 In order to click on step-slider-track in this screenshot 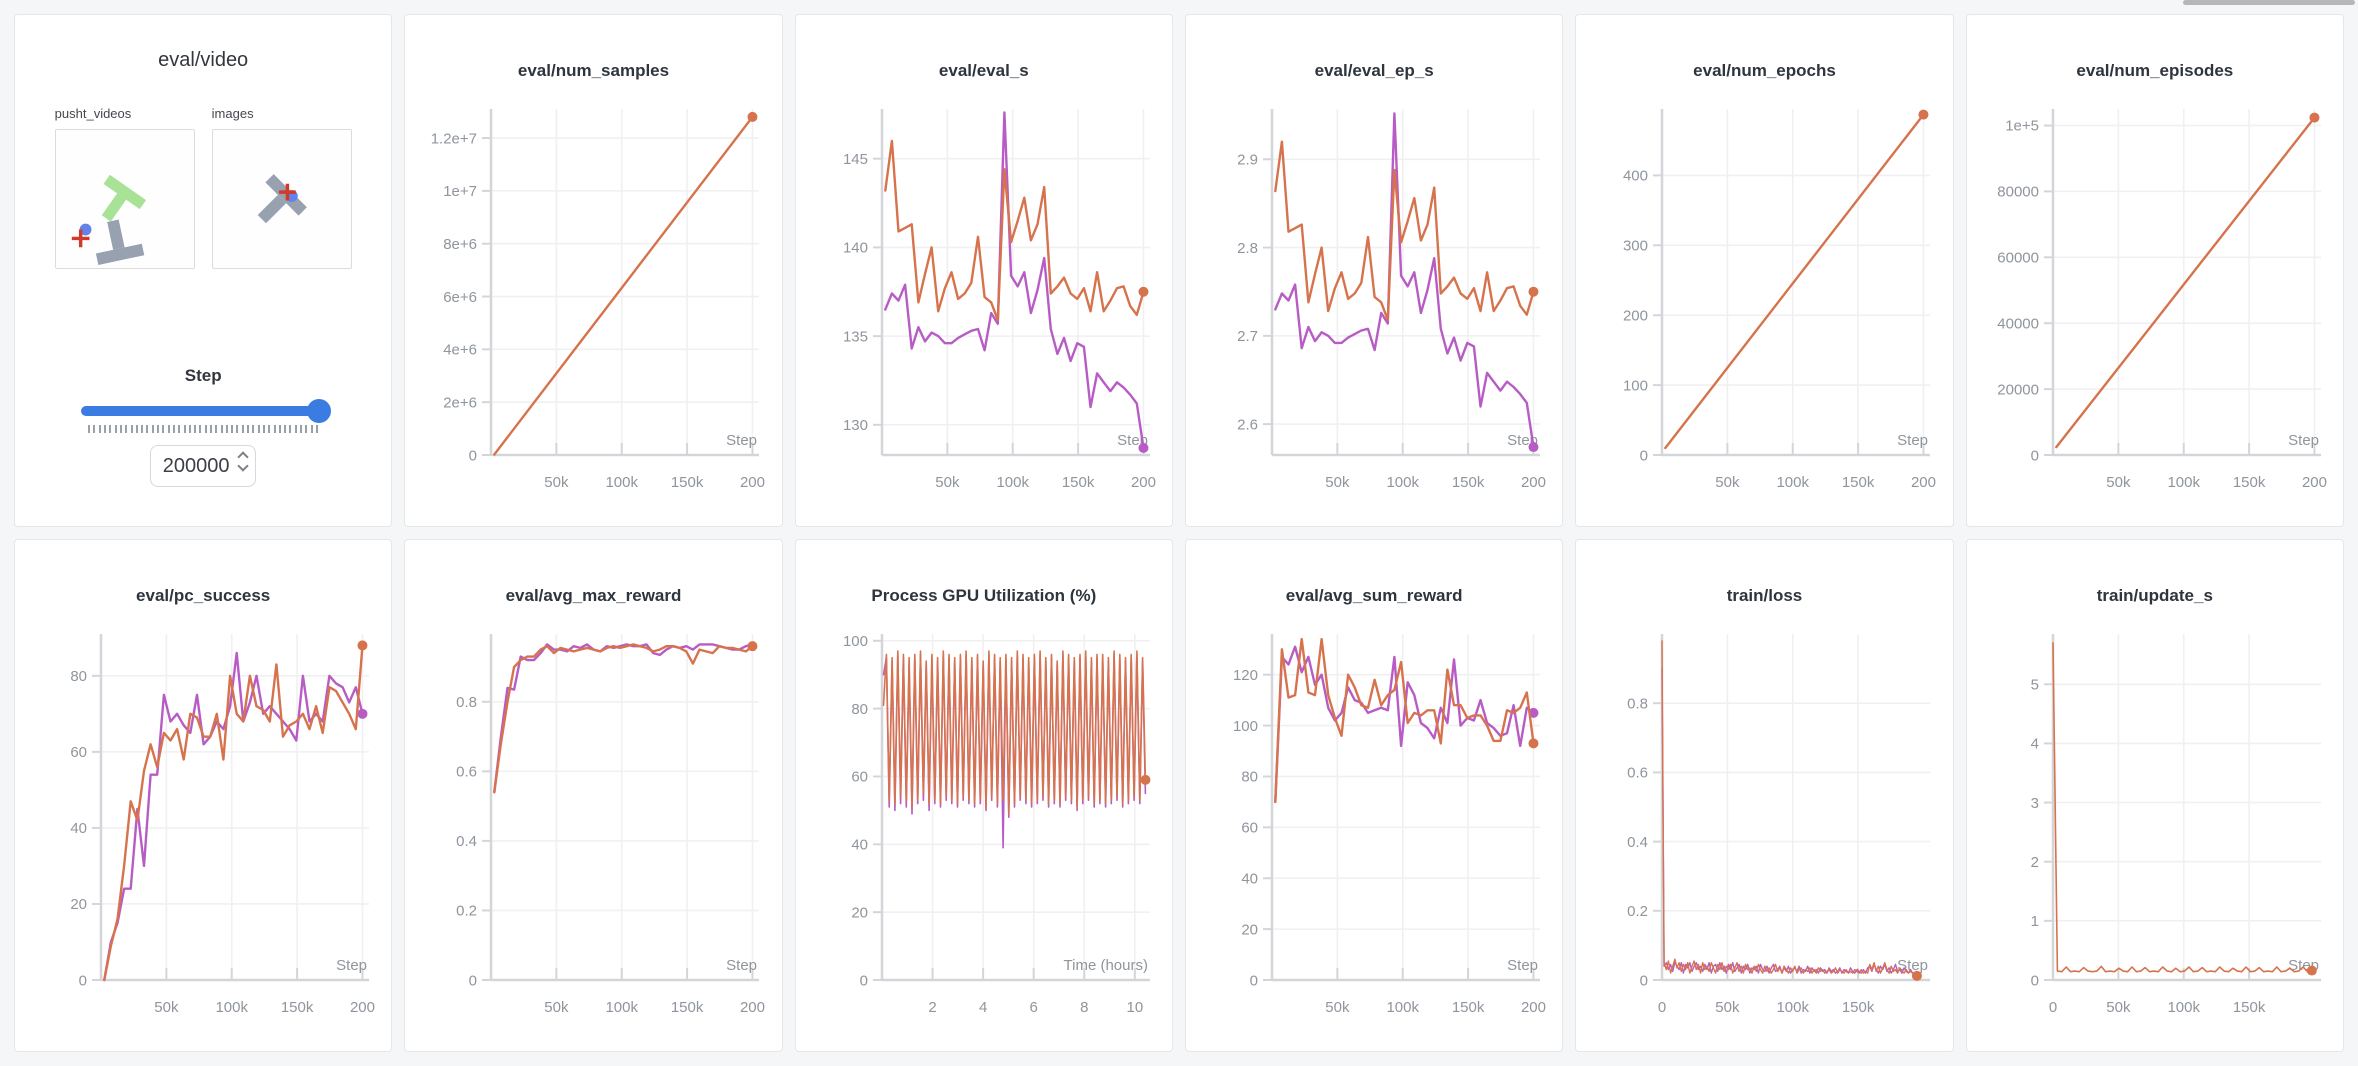, I will do `click(203, 411)`.